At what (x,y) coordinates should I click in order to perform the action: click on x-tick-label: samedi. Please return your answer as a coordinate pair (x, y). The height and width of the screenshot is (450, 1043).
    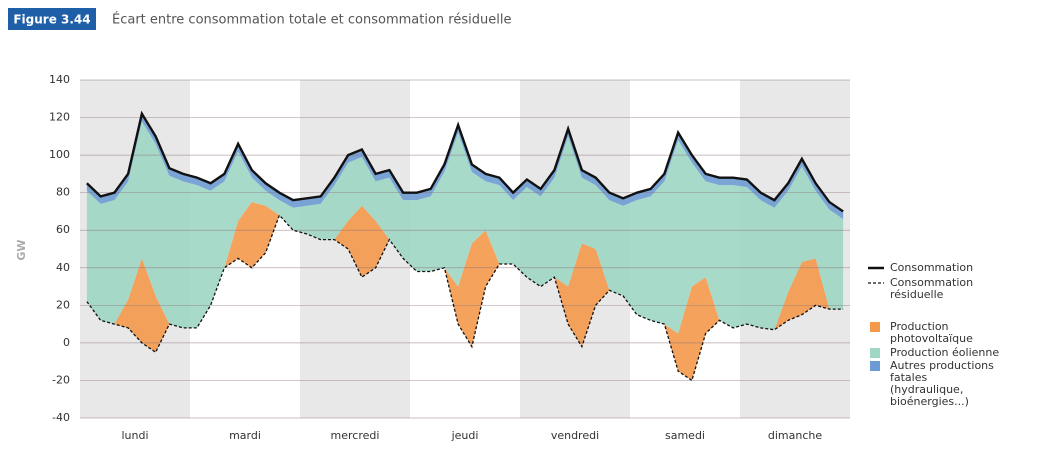
    Looking at the image, I should click on (685, 435).